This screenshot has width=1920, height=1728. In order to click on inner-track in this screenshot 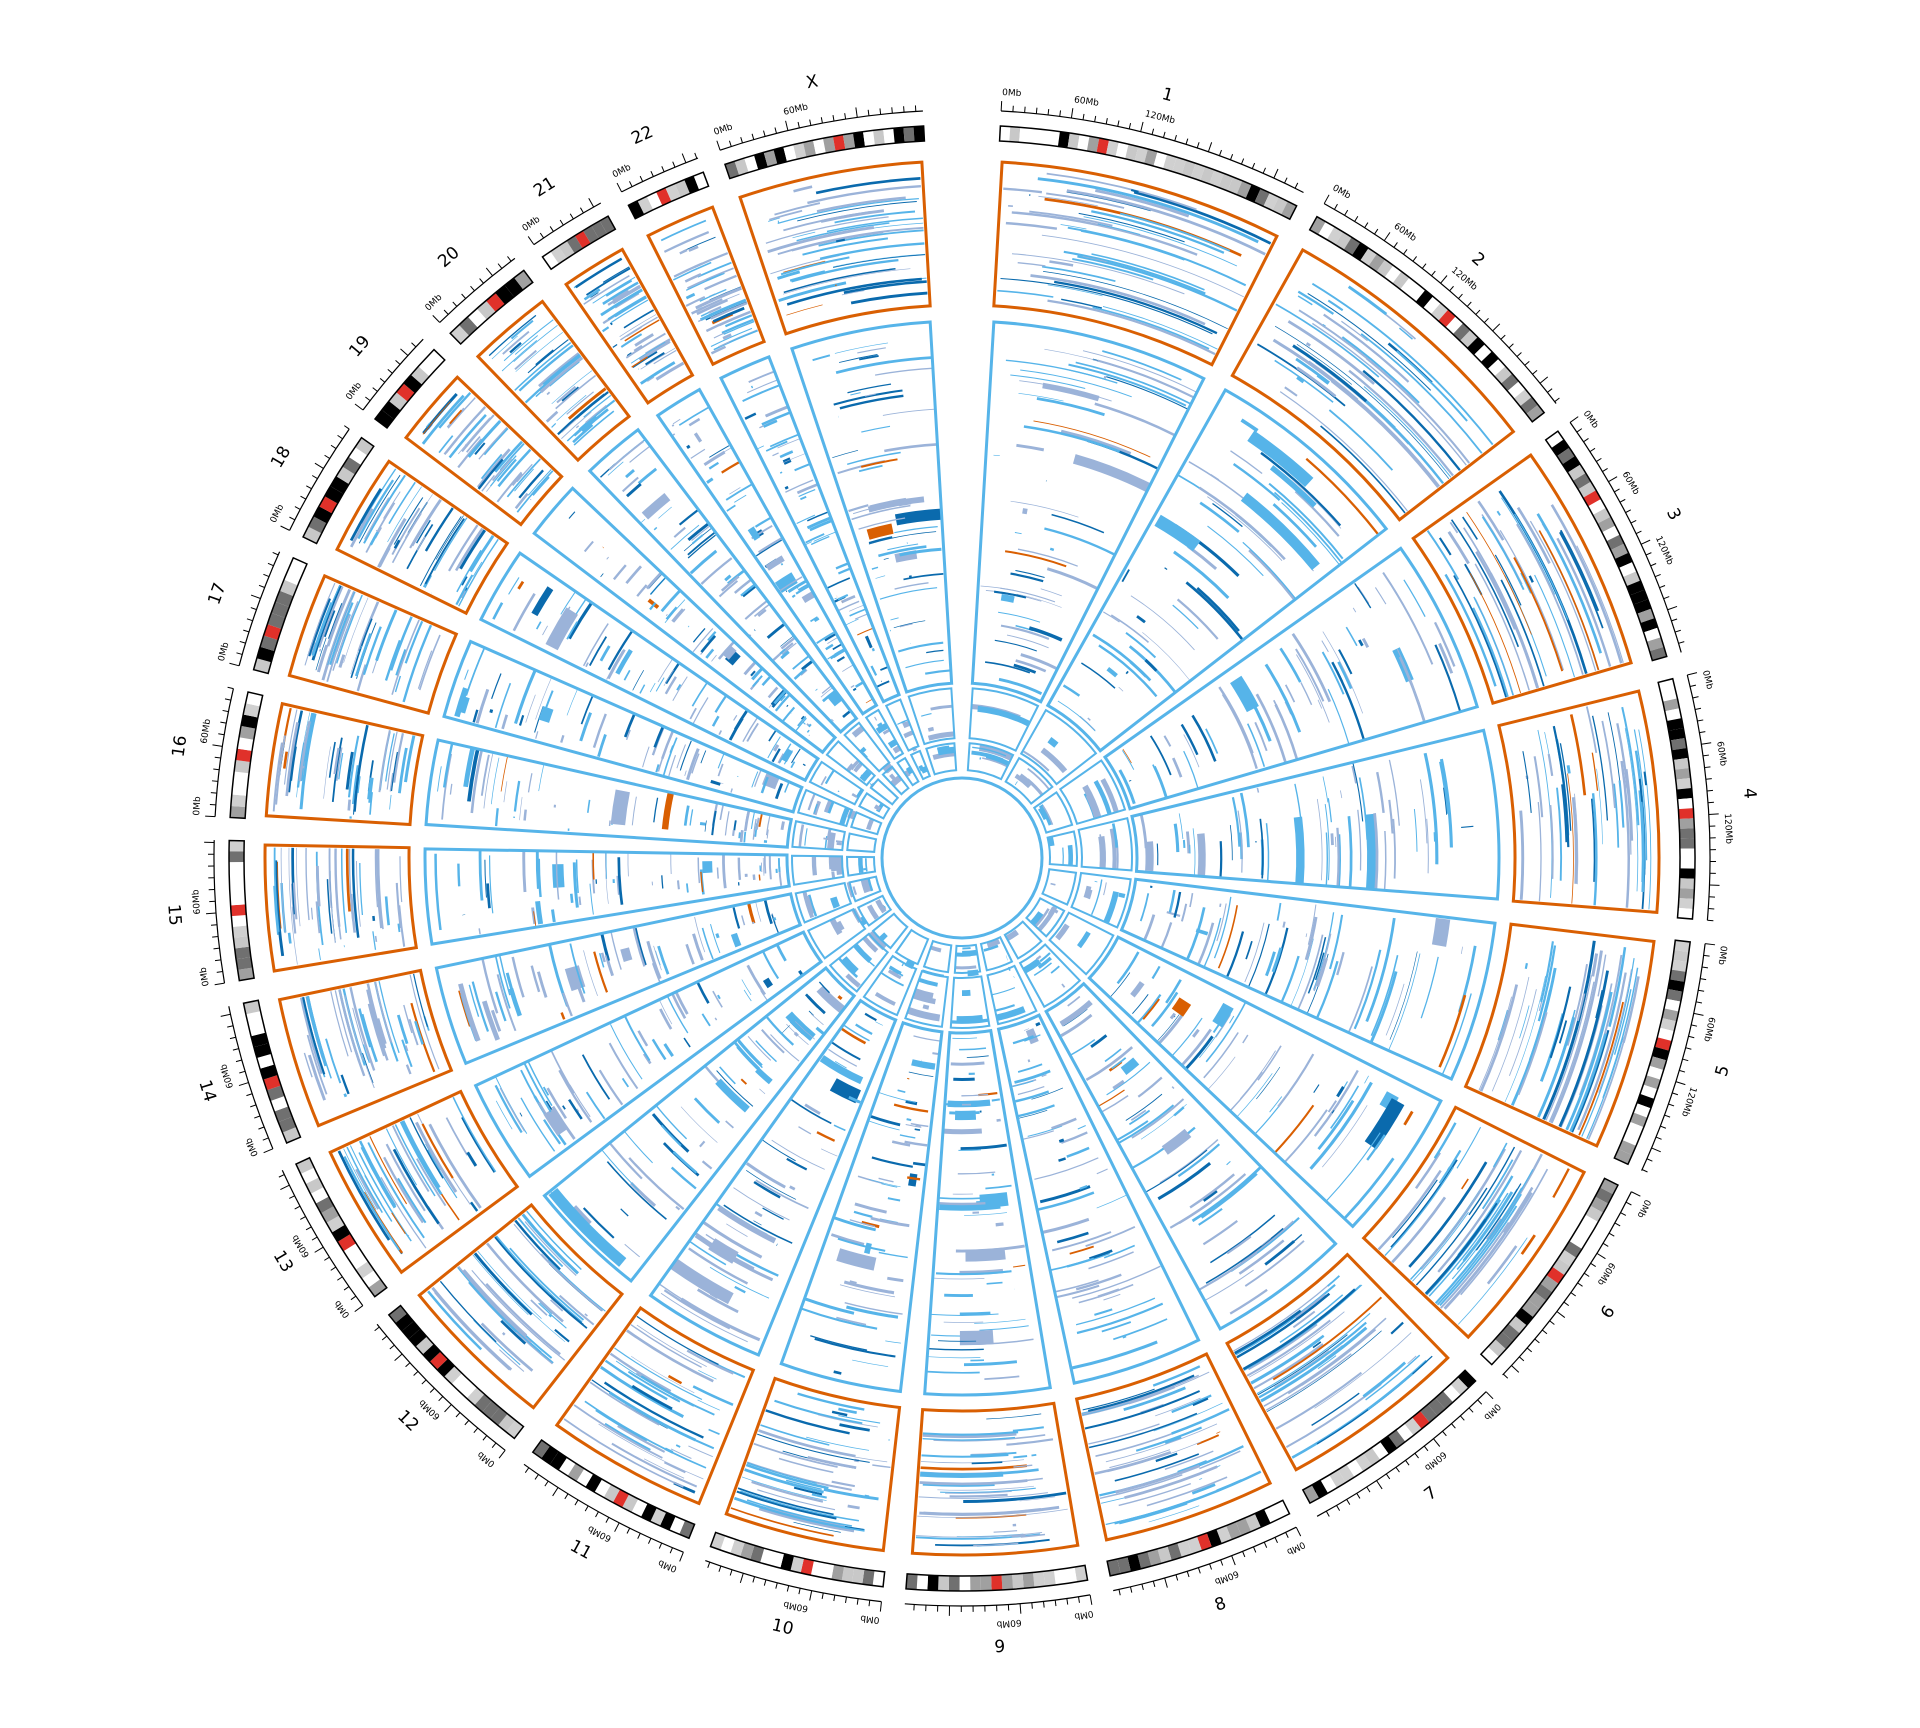, I will do `click(699, 1124)`.